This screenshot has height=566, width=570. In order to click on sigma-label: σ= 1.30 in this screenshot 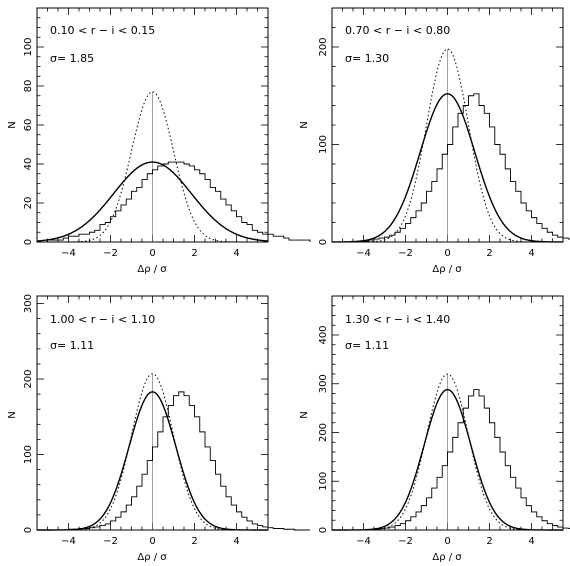, I will do `click(367, 58)`.